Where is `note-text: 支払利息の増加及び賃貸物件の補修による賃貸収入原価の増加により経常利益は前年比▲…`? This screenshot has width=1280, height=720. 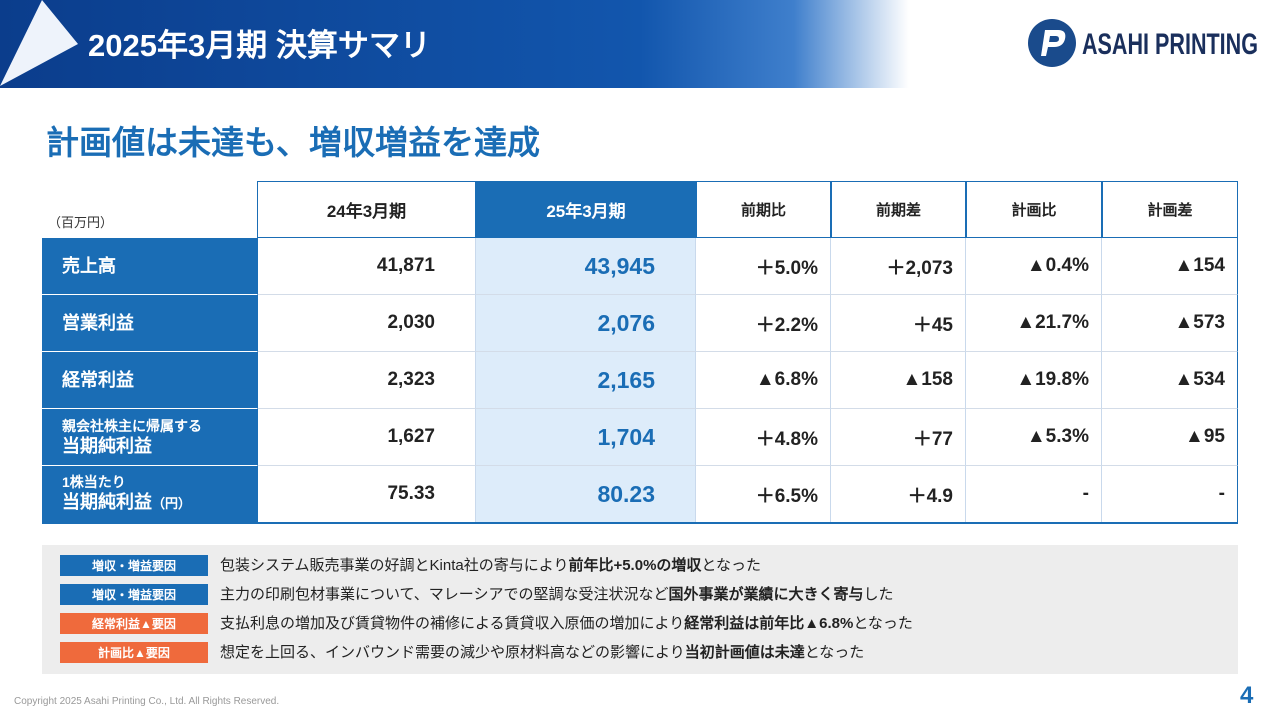
note-text: 支払利息の増加及び賃貸物件の補修による賃貸収入原価の増加により経常利益は前年比▲… is located at coordinates (566, 623).